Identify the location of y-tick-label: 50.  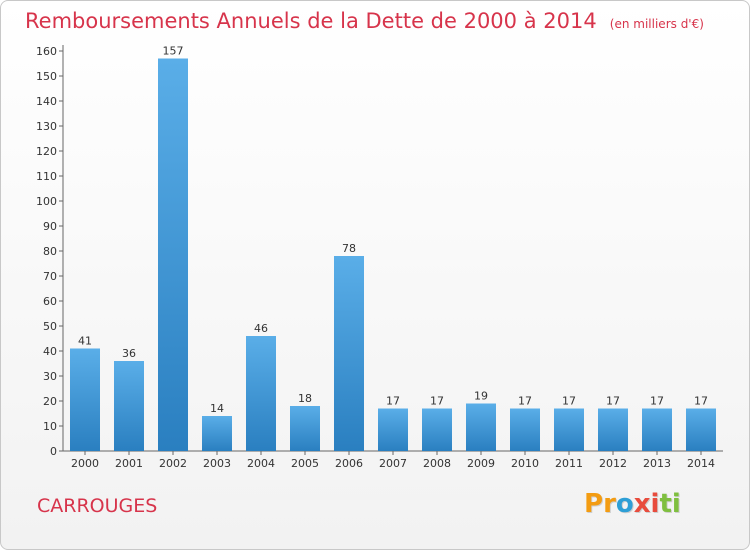
(50, 326).